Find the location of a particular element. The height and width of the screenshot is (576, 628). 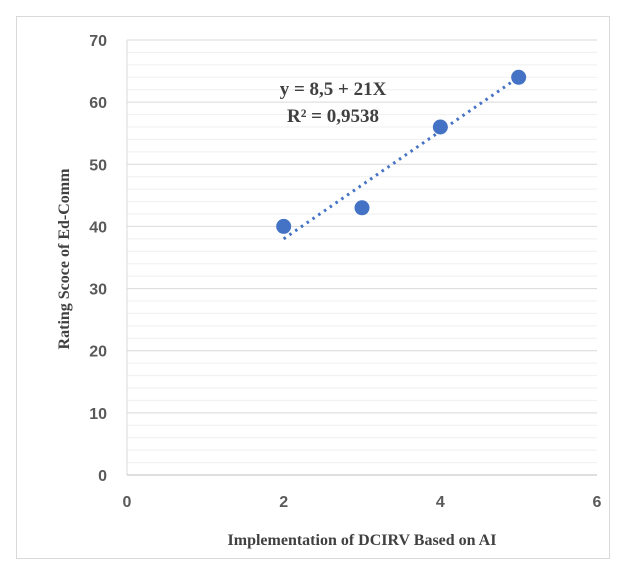

x-axis-title: Implementation of DCIRV Based on AI is located at coordinates (362, 540).